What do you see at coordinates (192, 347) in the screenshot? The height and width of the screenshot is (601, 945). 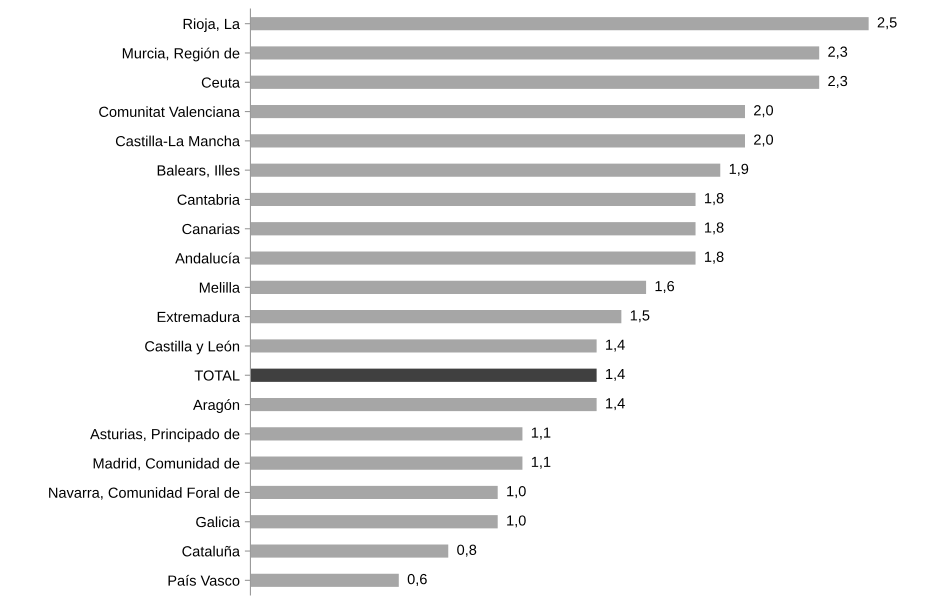 I see `y-tick-label: Castilla y León` at bounding box center [192, 347].